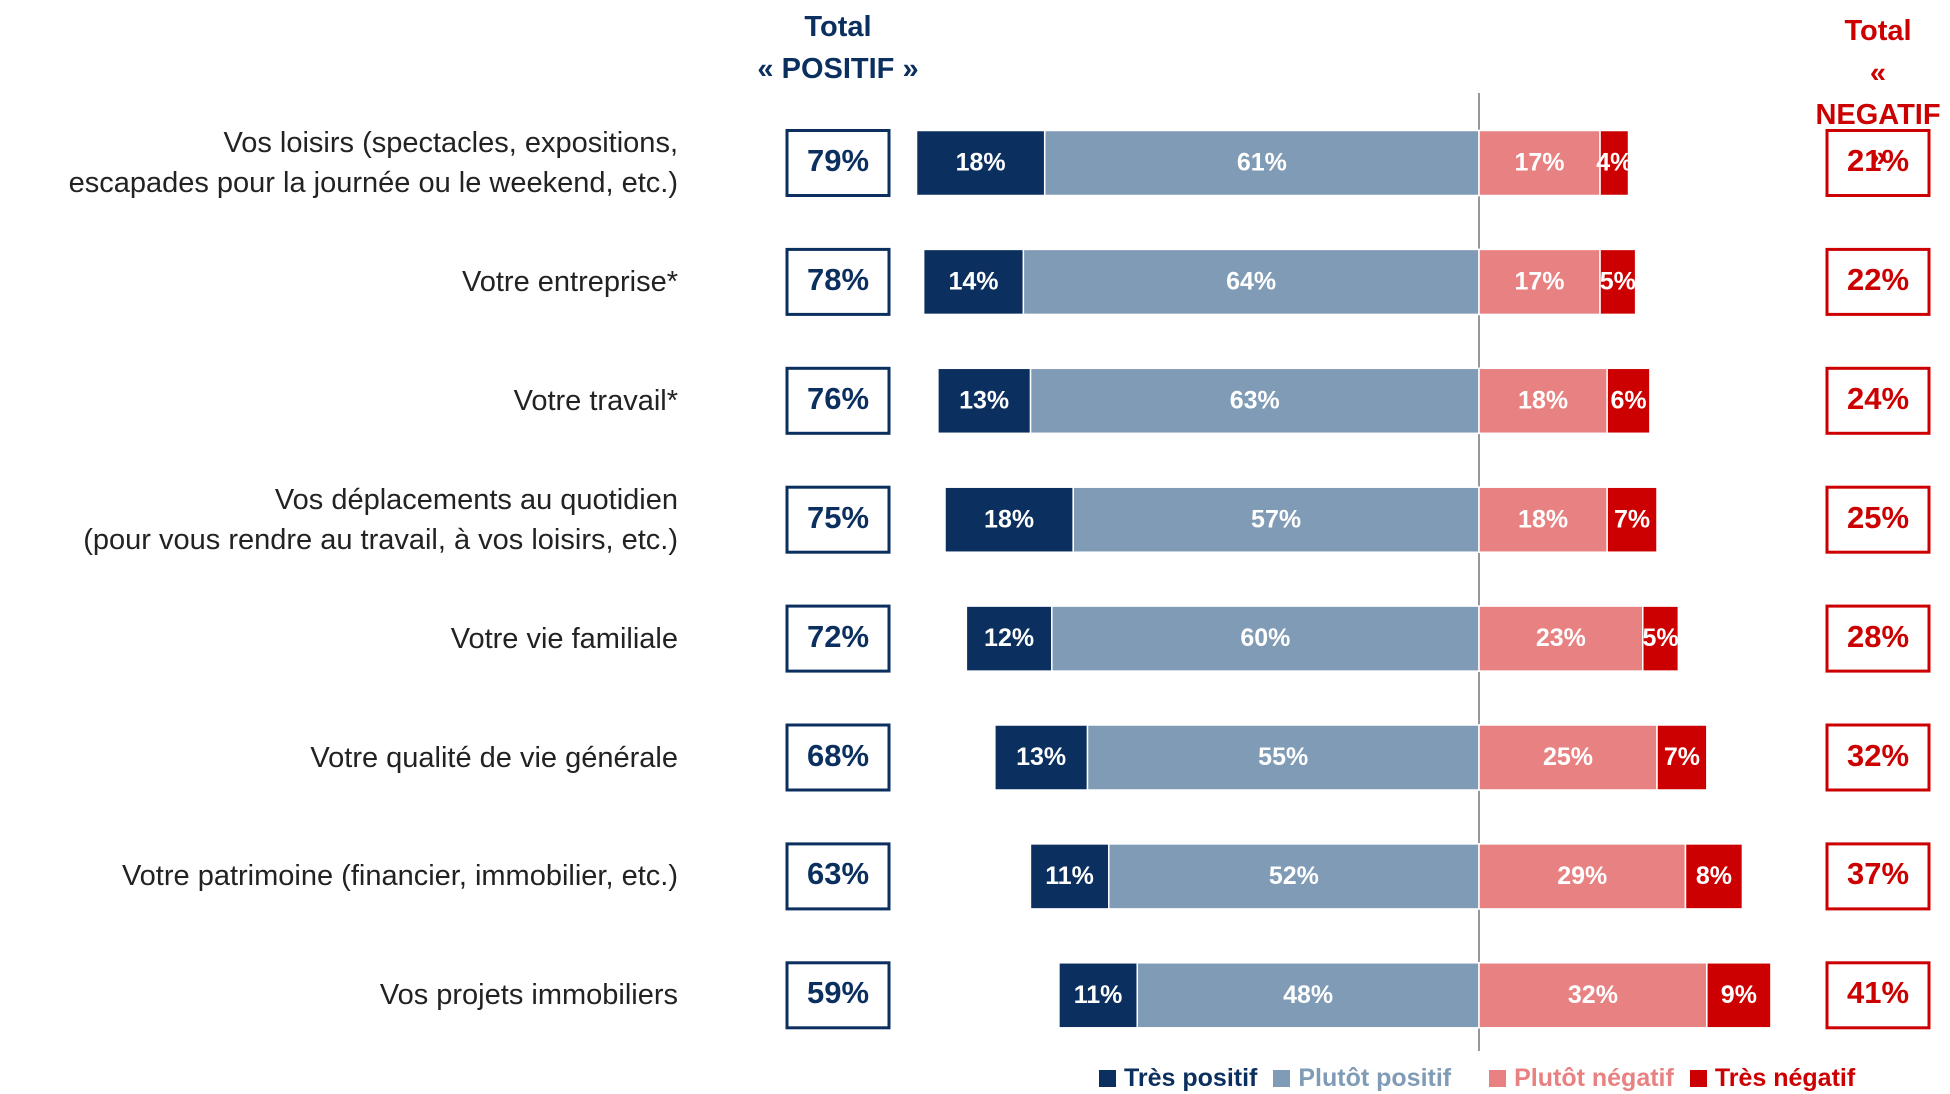 The height and width of the screenshot is (1094, 1950). What do you see at coordinates (1878, 94) in the screenshot?
I see `total-header: Total « NEGATIF »` at bounding box center [1878, 94].